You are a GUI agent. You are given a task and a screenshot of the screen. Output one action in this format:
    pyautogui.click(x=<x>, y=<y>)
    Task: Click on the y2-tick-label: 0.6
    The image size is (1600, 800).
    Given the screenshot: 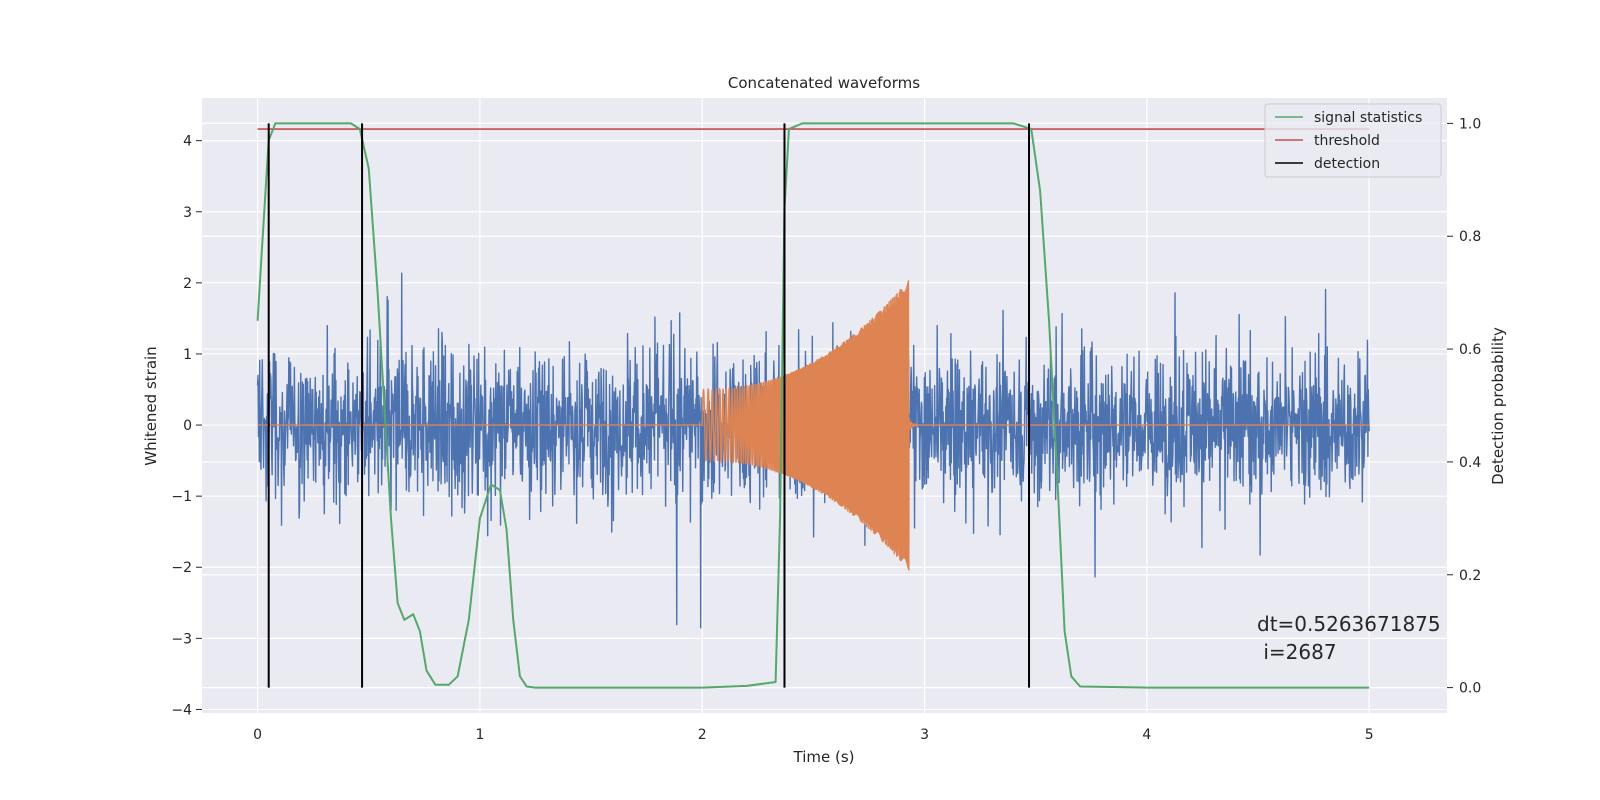 What is the action you would take?
    pyautogui.click(x=1470, y=350)
    